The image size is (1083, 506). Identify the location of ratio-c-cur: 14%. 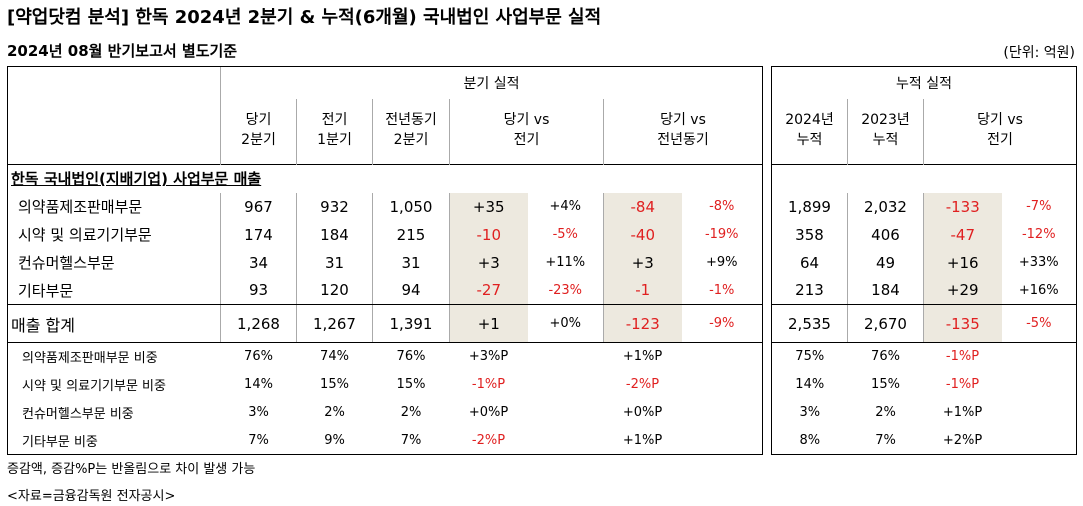
(809, 384).